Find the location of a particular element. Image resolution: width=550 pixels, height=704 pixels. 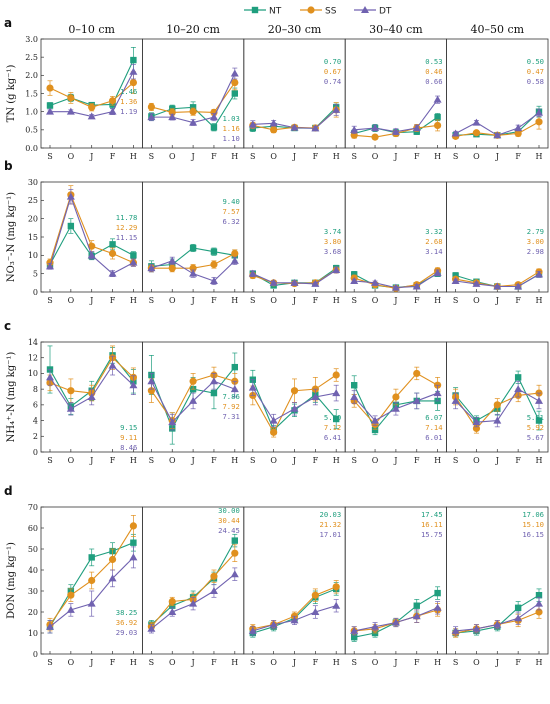

legend-entry-dt: DT is located at coordinates (373, 11).